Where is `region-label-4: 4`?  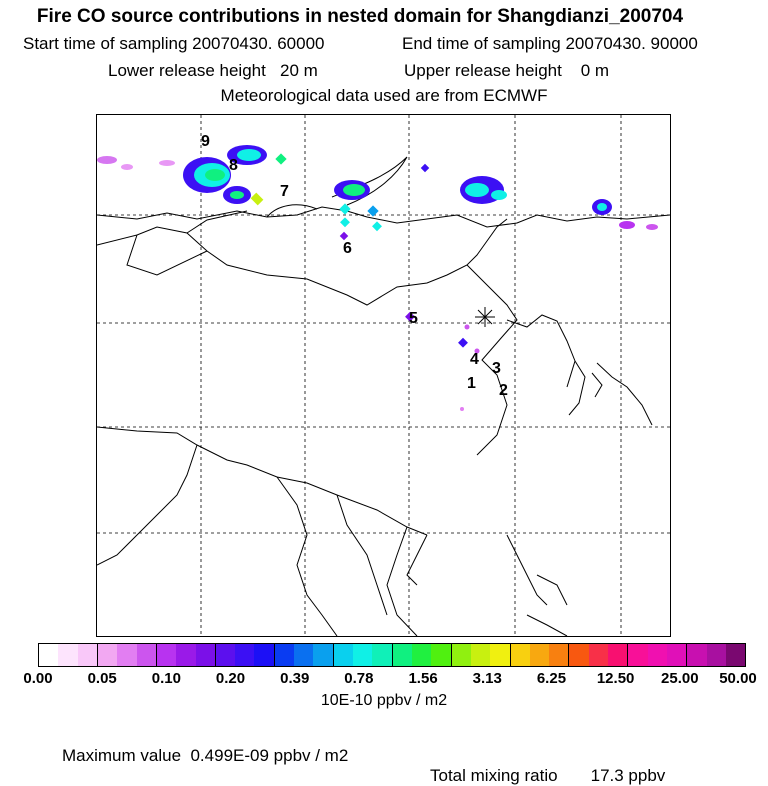 region-label-4: 4 is located at coordinates (474, 359).